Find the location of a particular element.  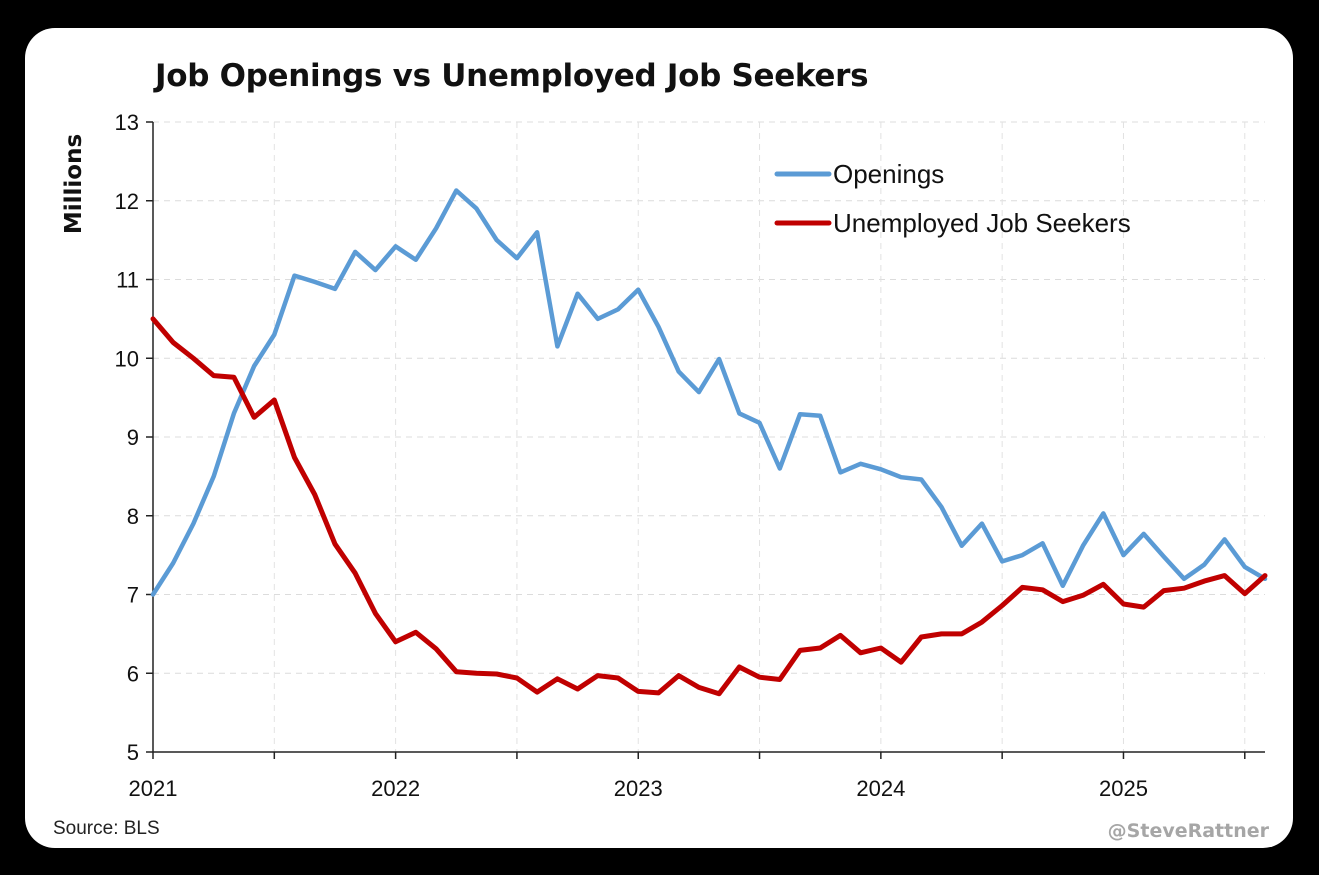

chart-title: Job Openings vs Unemployed Job Seekers is located at coordinates (512, 76).